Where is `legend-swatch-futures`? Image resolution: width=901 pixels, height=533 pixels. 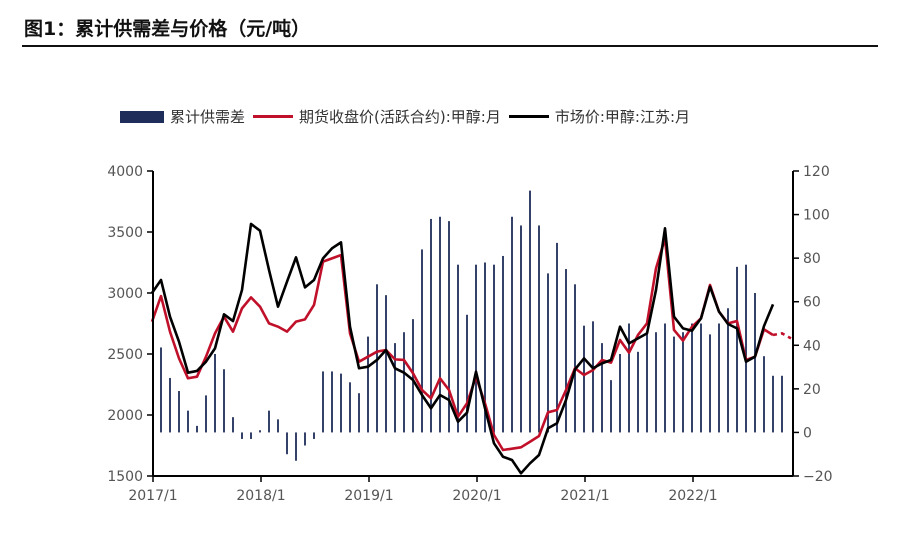
legend-swatch-futures is located at coordinates (273, 116).